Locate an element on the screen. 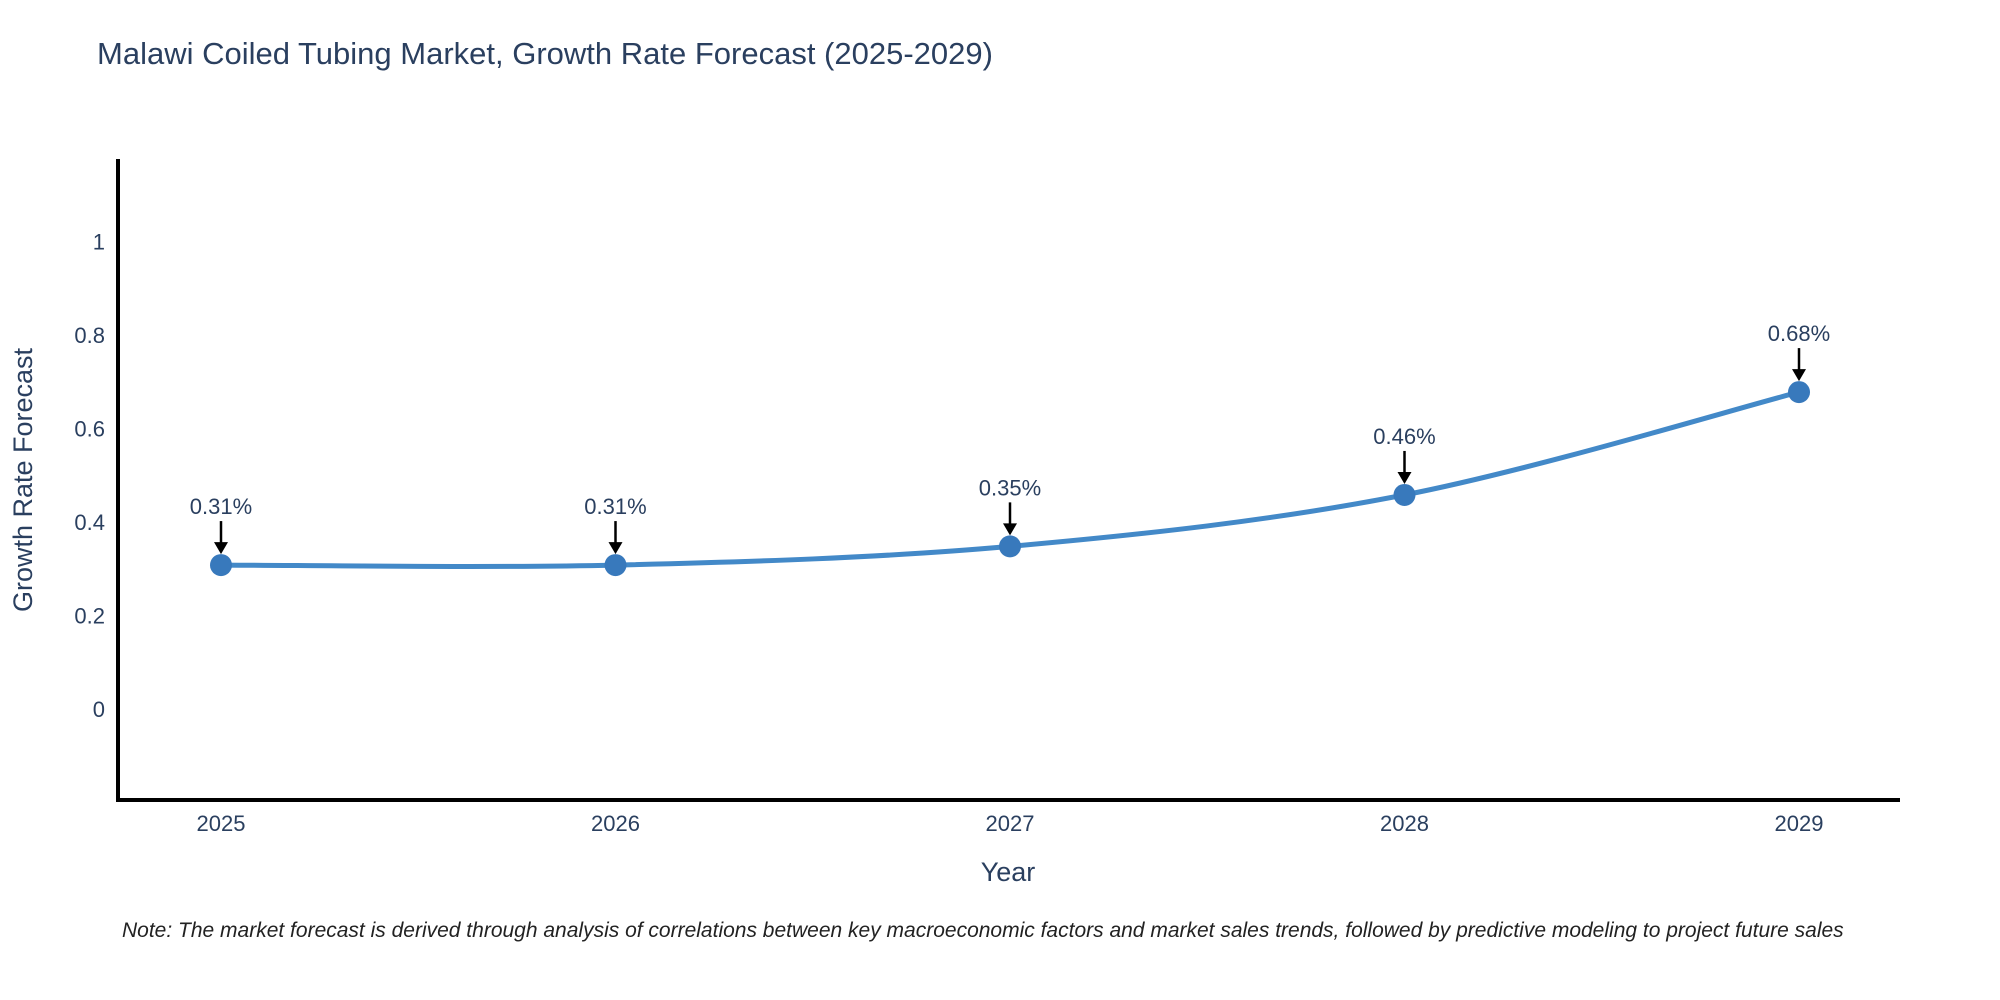  y-axis-title: Growth Rate Forecast is located at coordinates (23, 479).